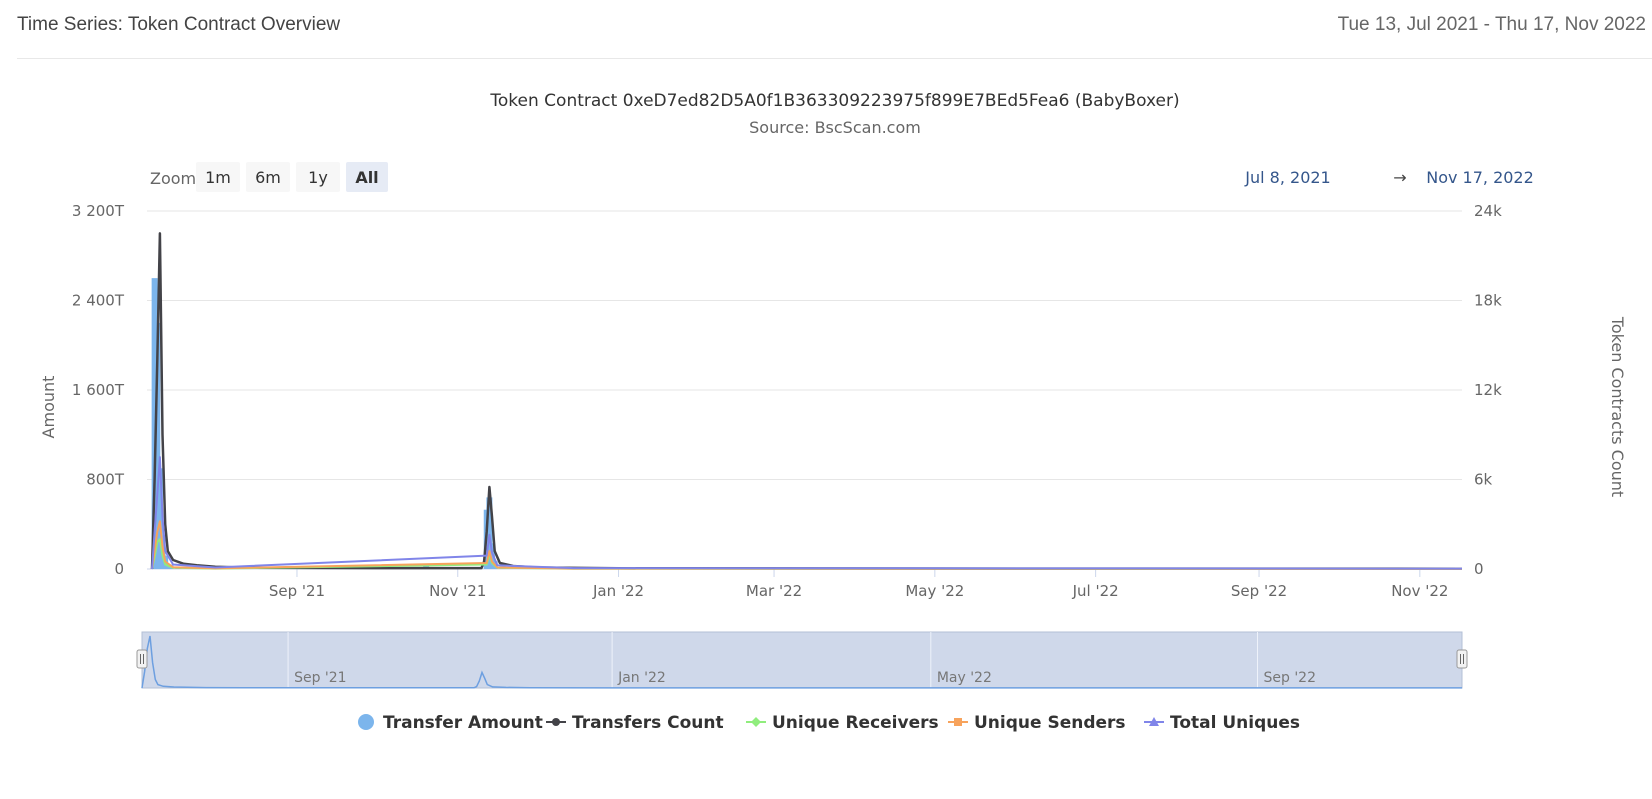  I want to click on y-right-tick-label: 6k, so click(1483, 480).